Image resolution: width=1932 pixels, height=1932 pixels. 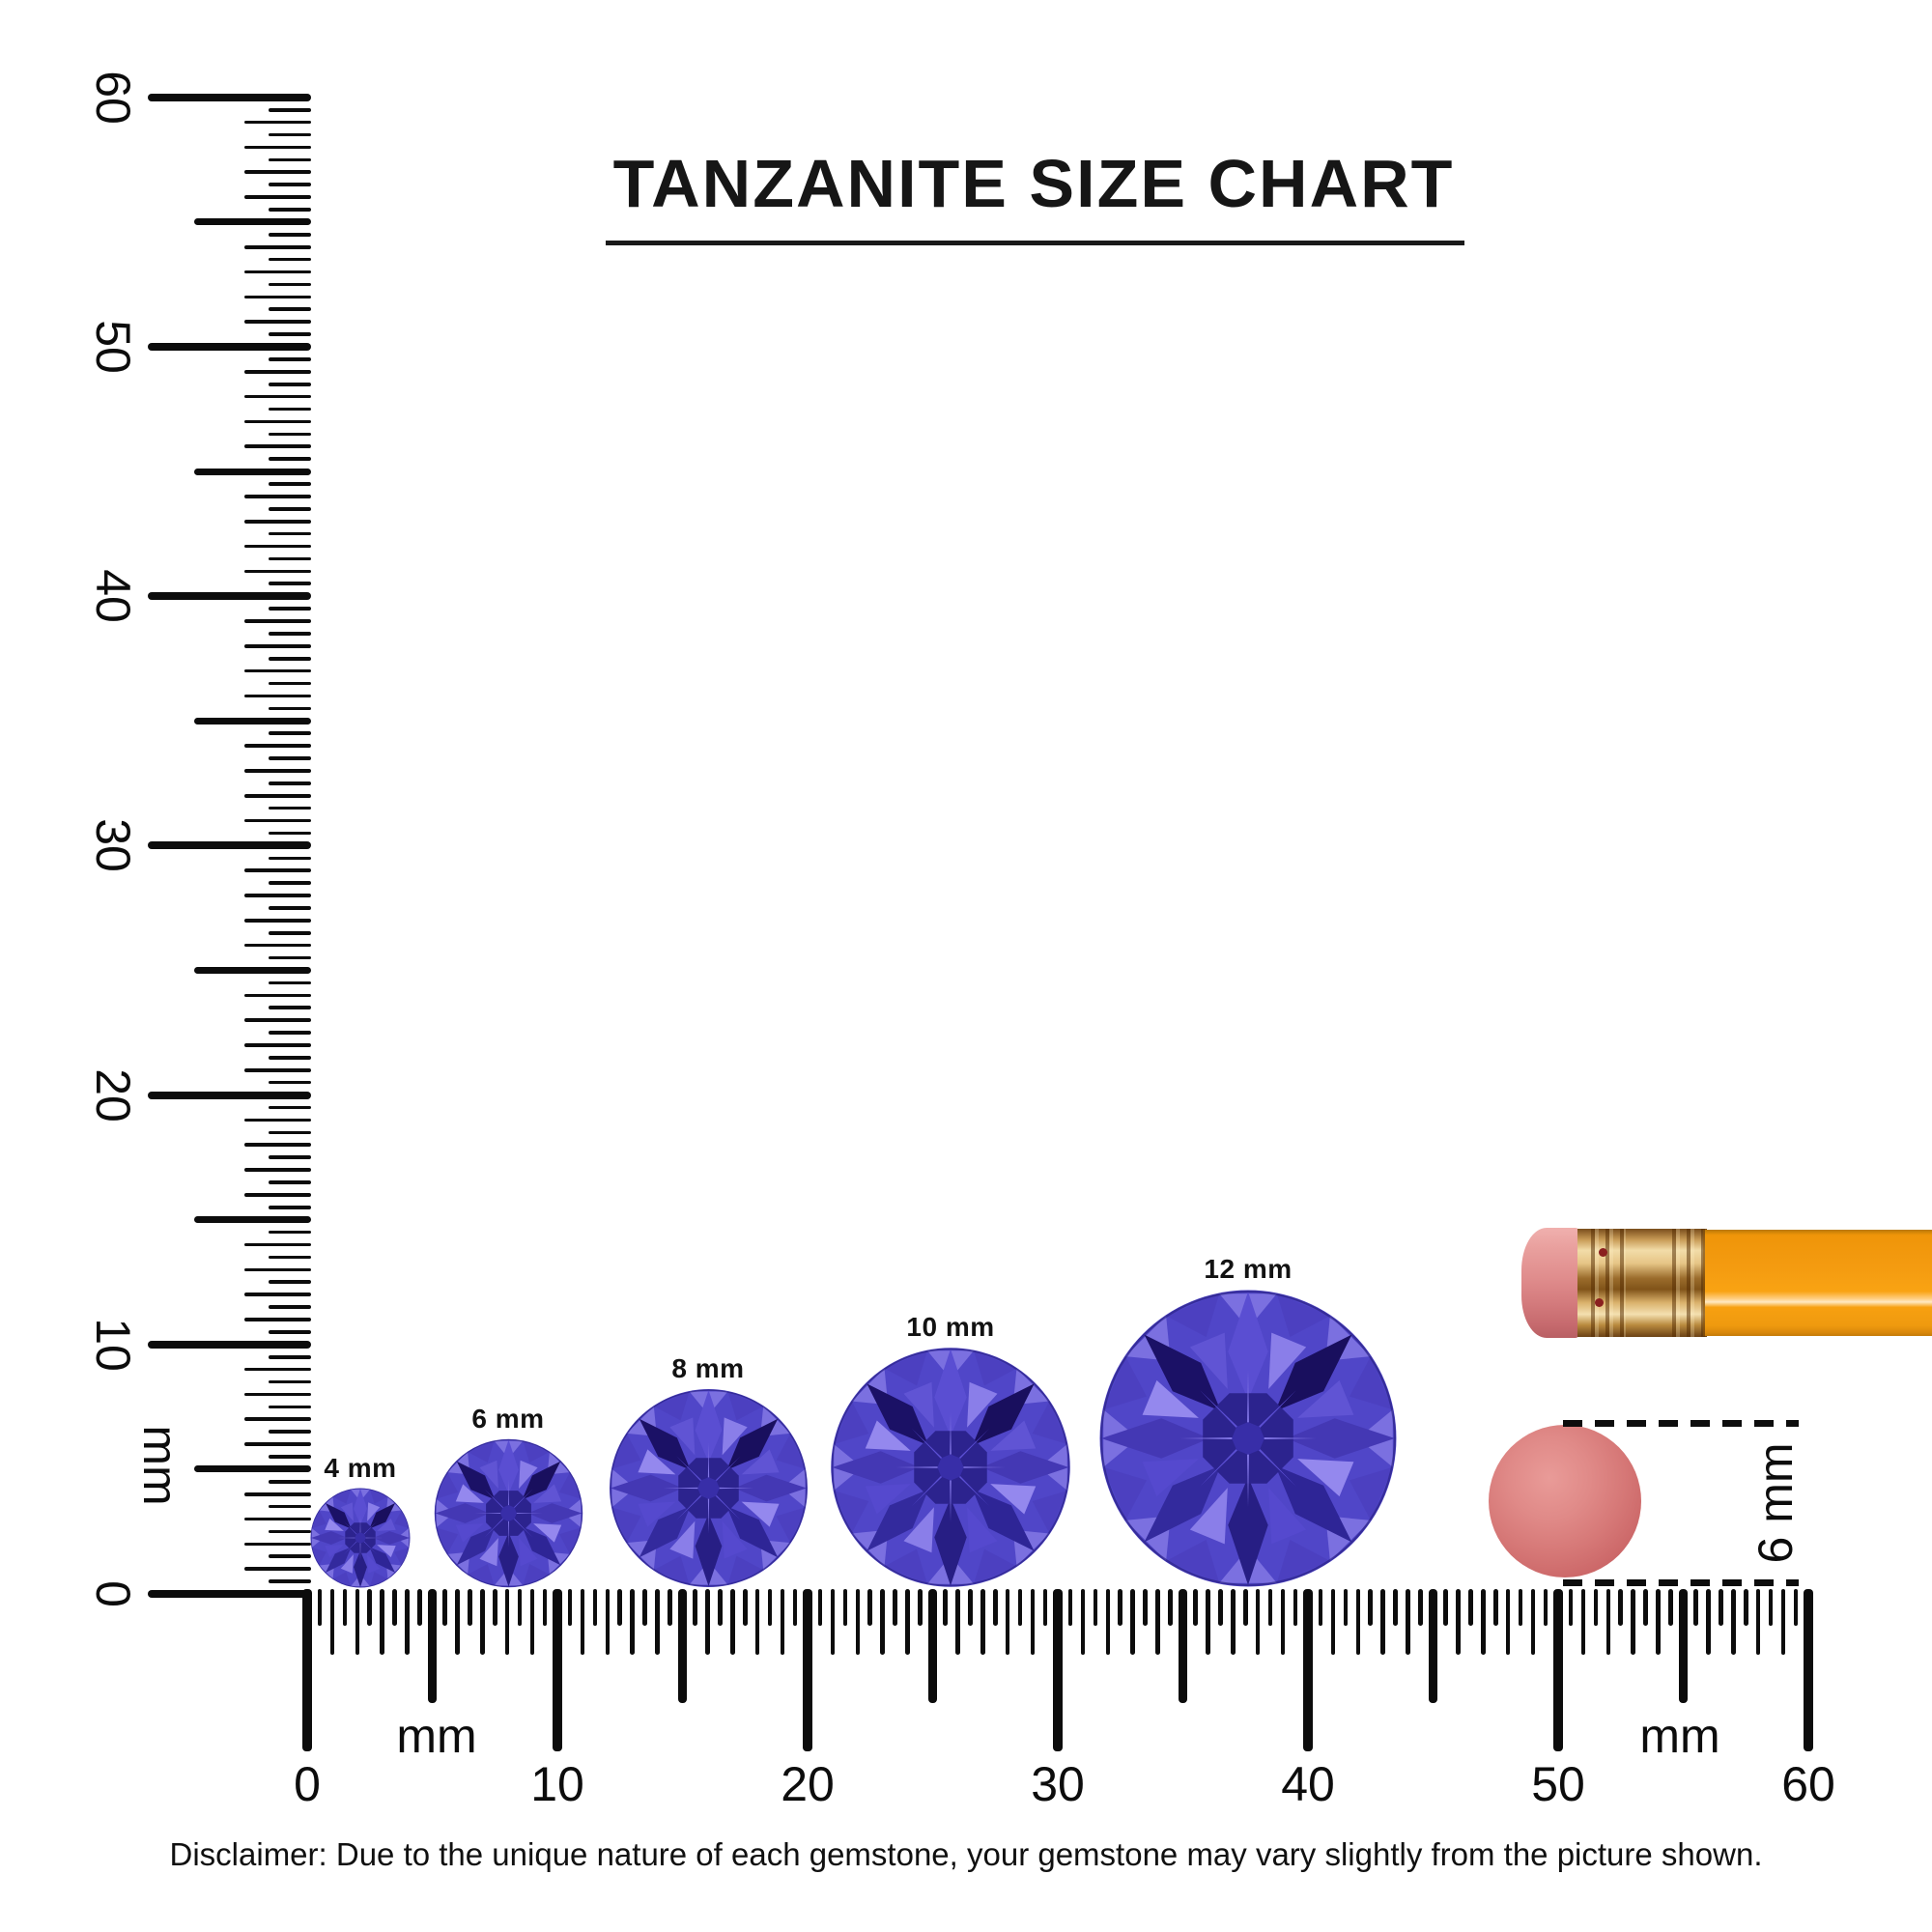 What do you see at coordinates (113, 97) in the screenshot?
I see `vertical-ruler-number: 60` at bounding box center [113, 97].